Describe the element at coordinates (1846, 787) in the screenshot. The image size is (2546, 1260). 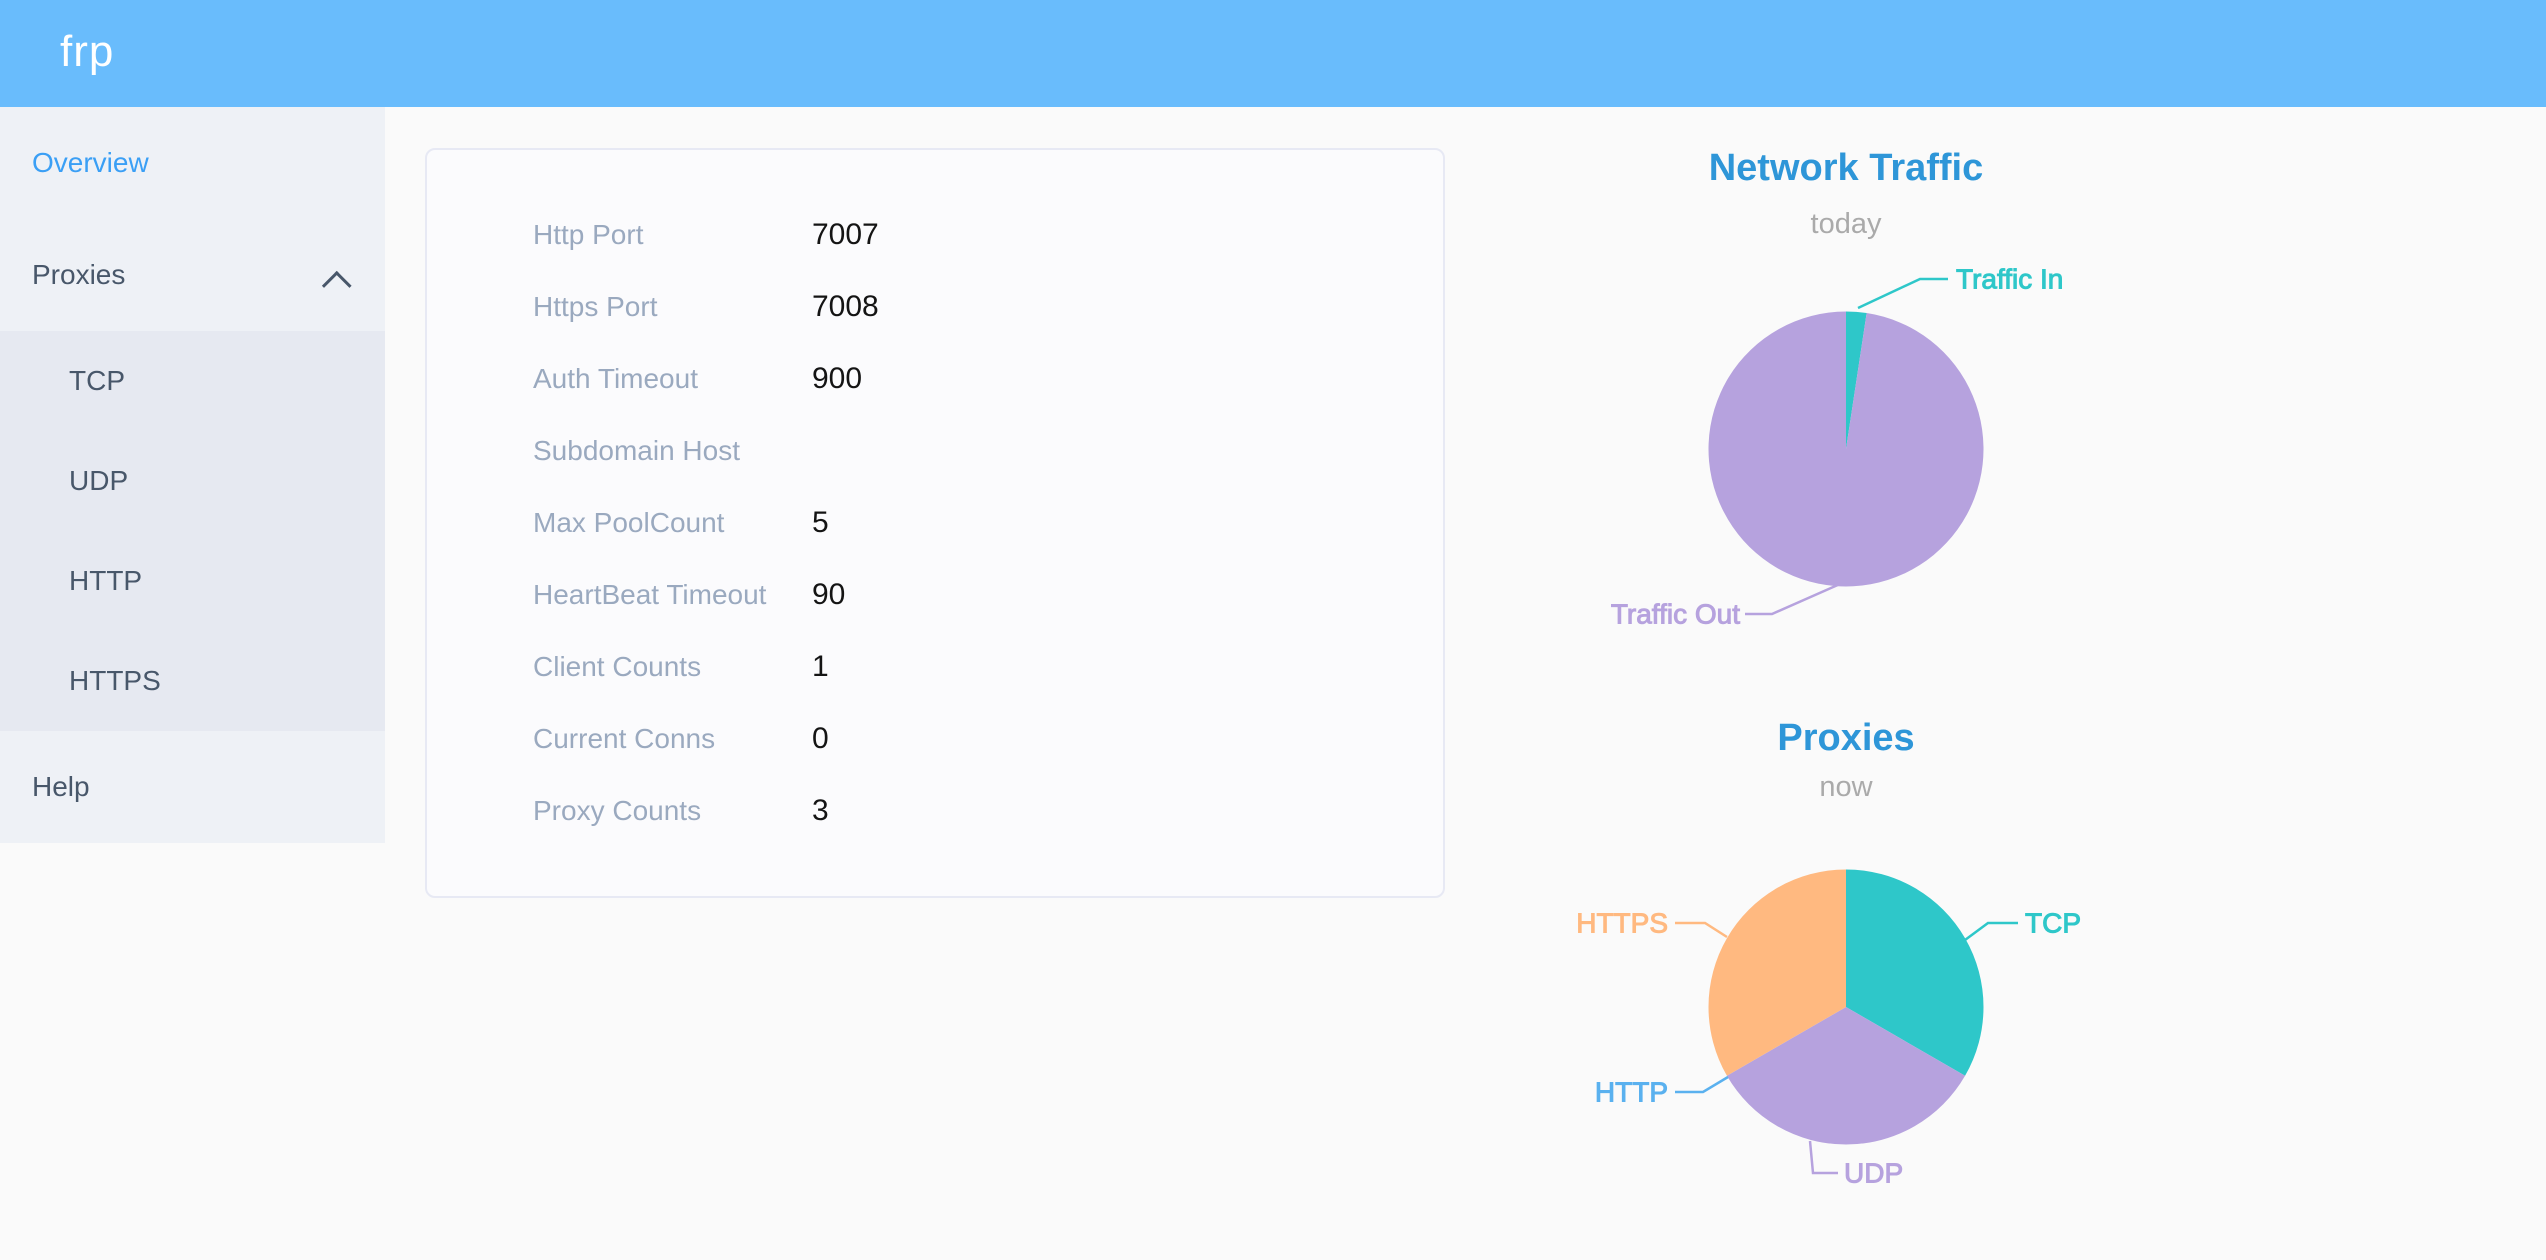
I see `chart-subtitle: now` at that location.